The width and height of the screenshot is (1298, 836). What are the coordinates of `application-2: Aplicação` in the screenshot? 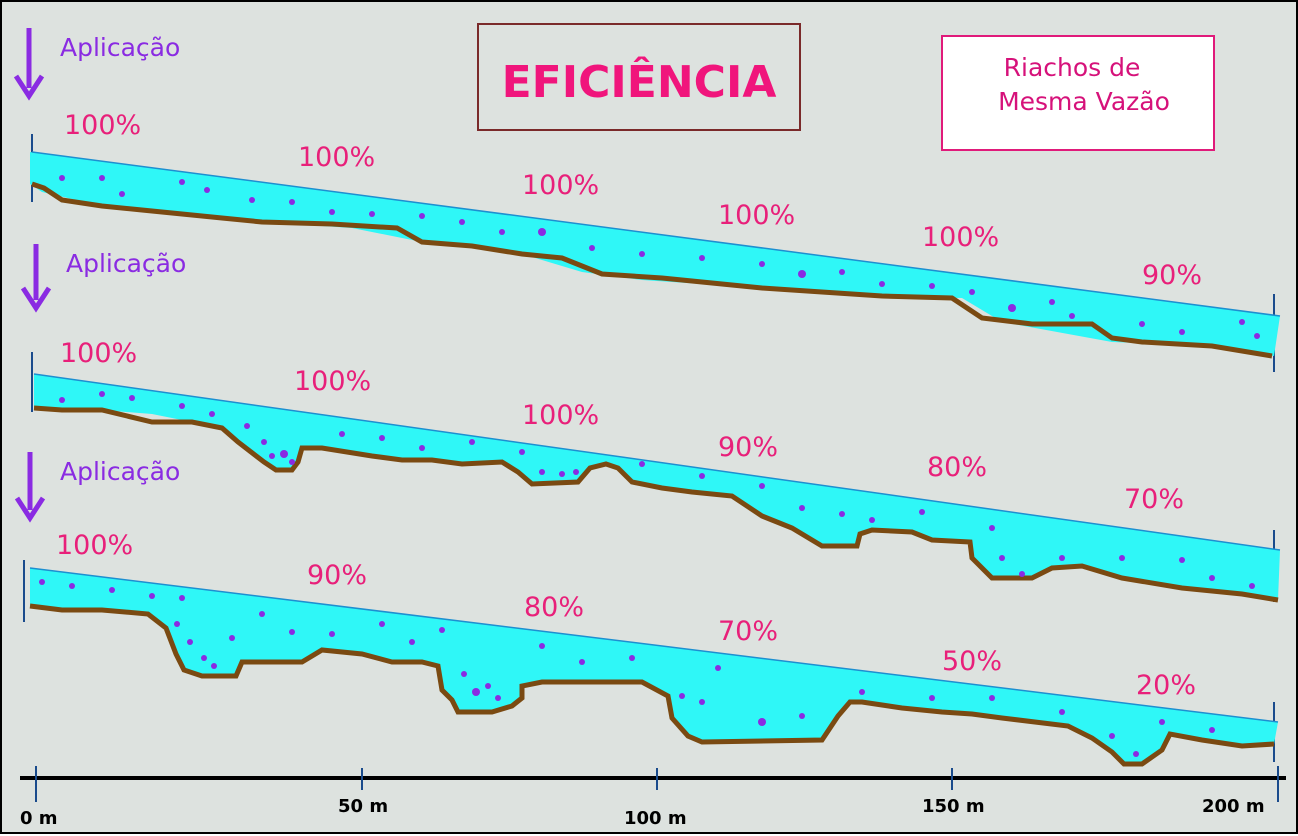 It's located at (103, 278).